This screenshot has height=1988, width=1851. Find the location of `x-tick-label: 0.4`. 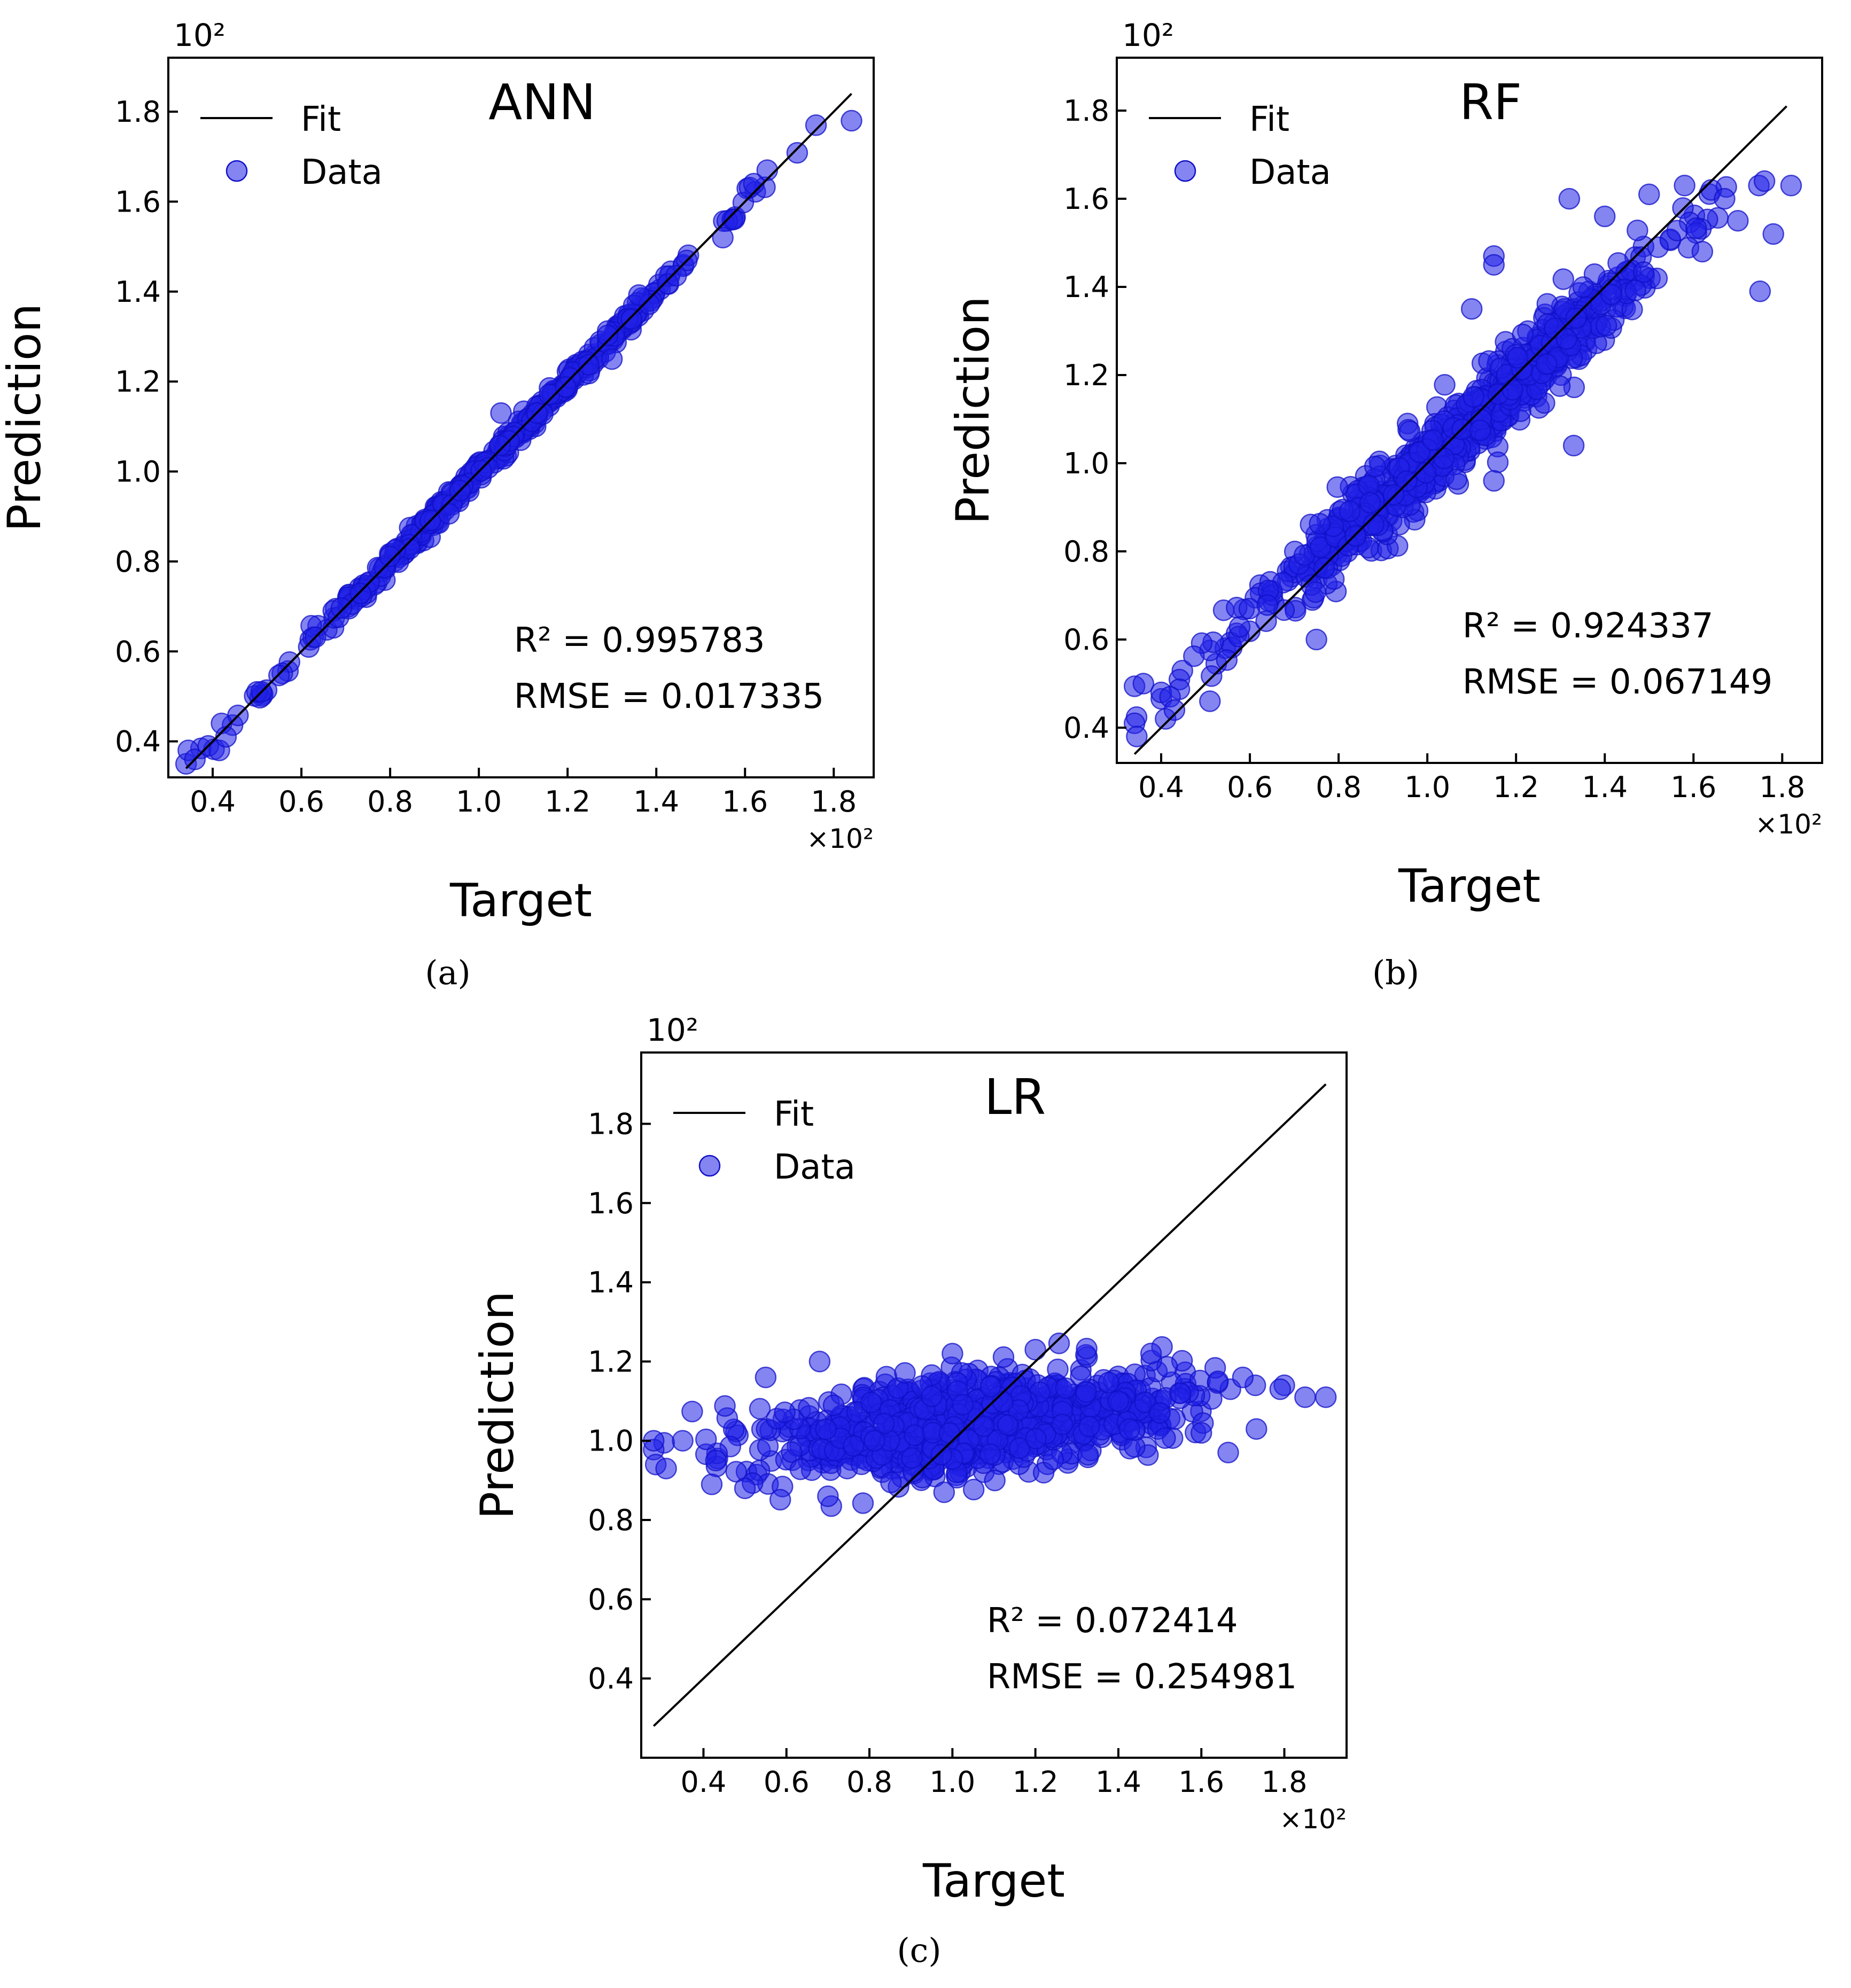

x-tick-label: 0.4 is located at coordinates (1161, 787).